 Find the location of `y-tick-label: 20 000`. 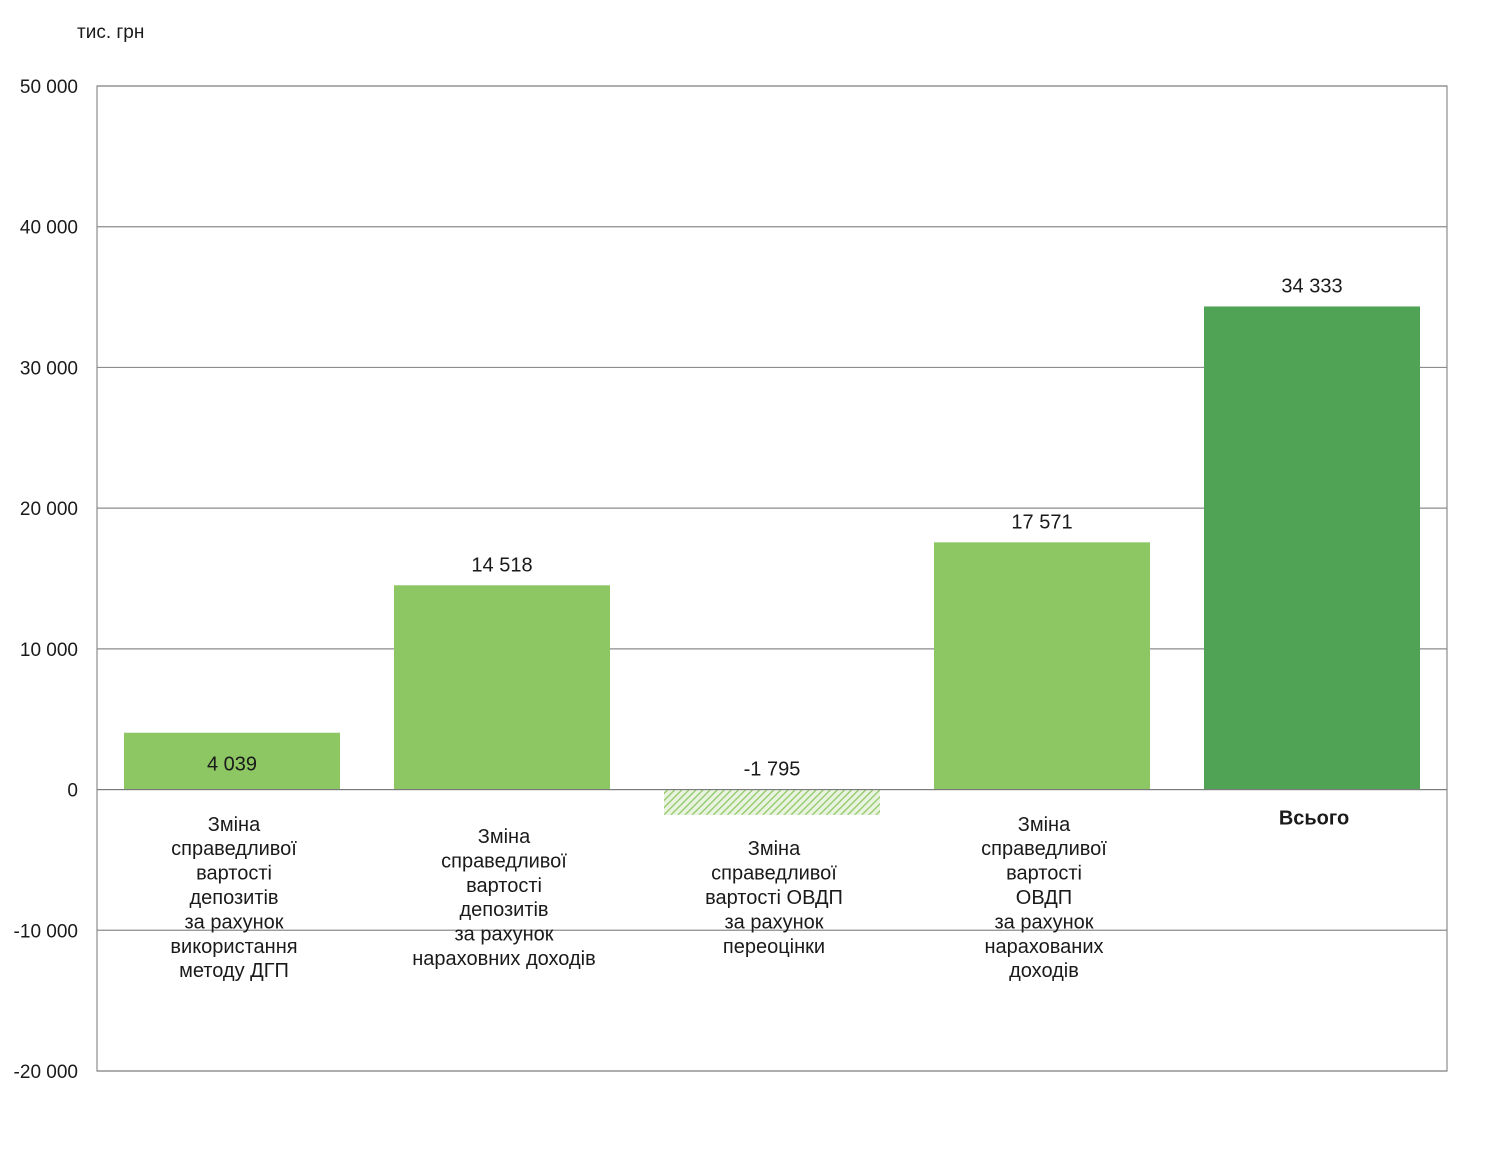

y-tick-label: 20 000 is located at coordinates (49, 509).